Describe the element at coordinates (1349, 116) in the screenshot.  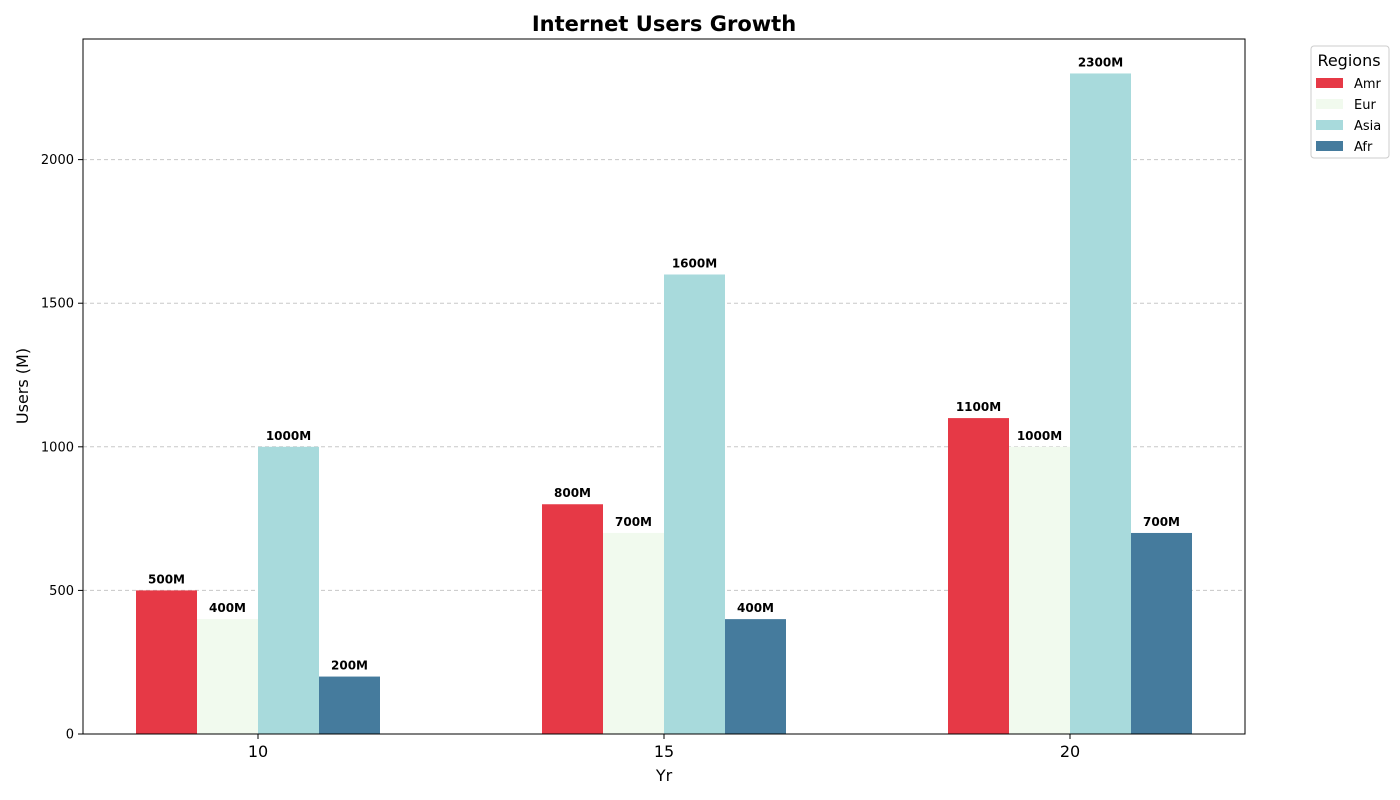
I see `legend-items: Amr Eur Asia Afr` at that location.